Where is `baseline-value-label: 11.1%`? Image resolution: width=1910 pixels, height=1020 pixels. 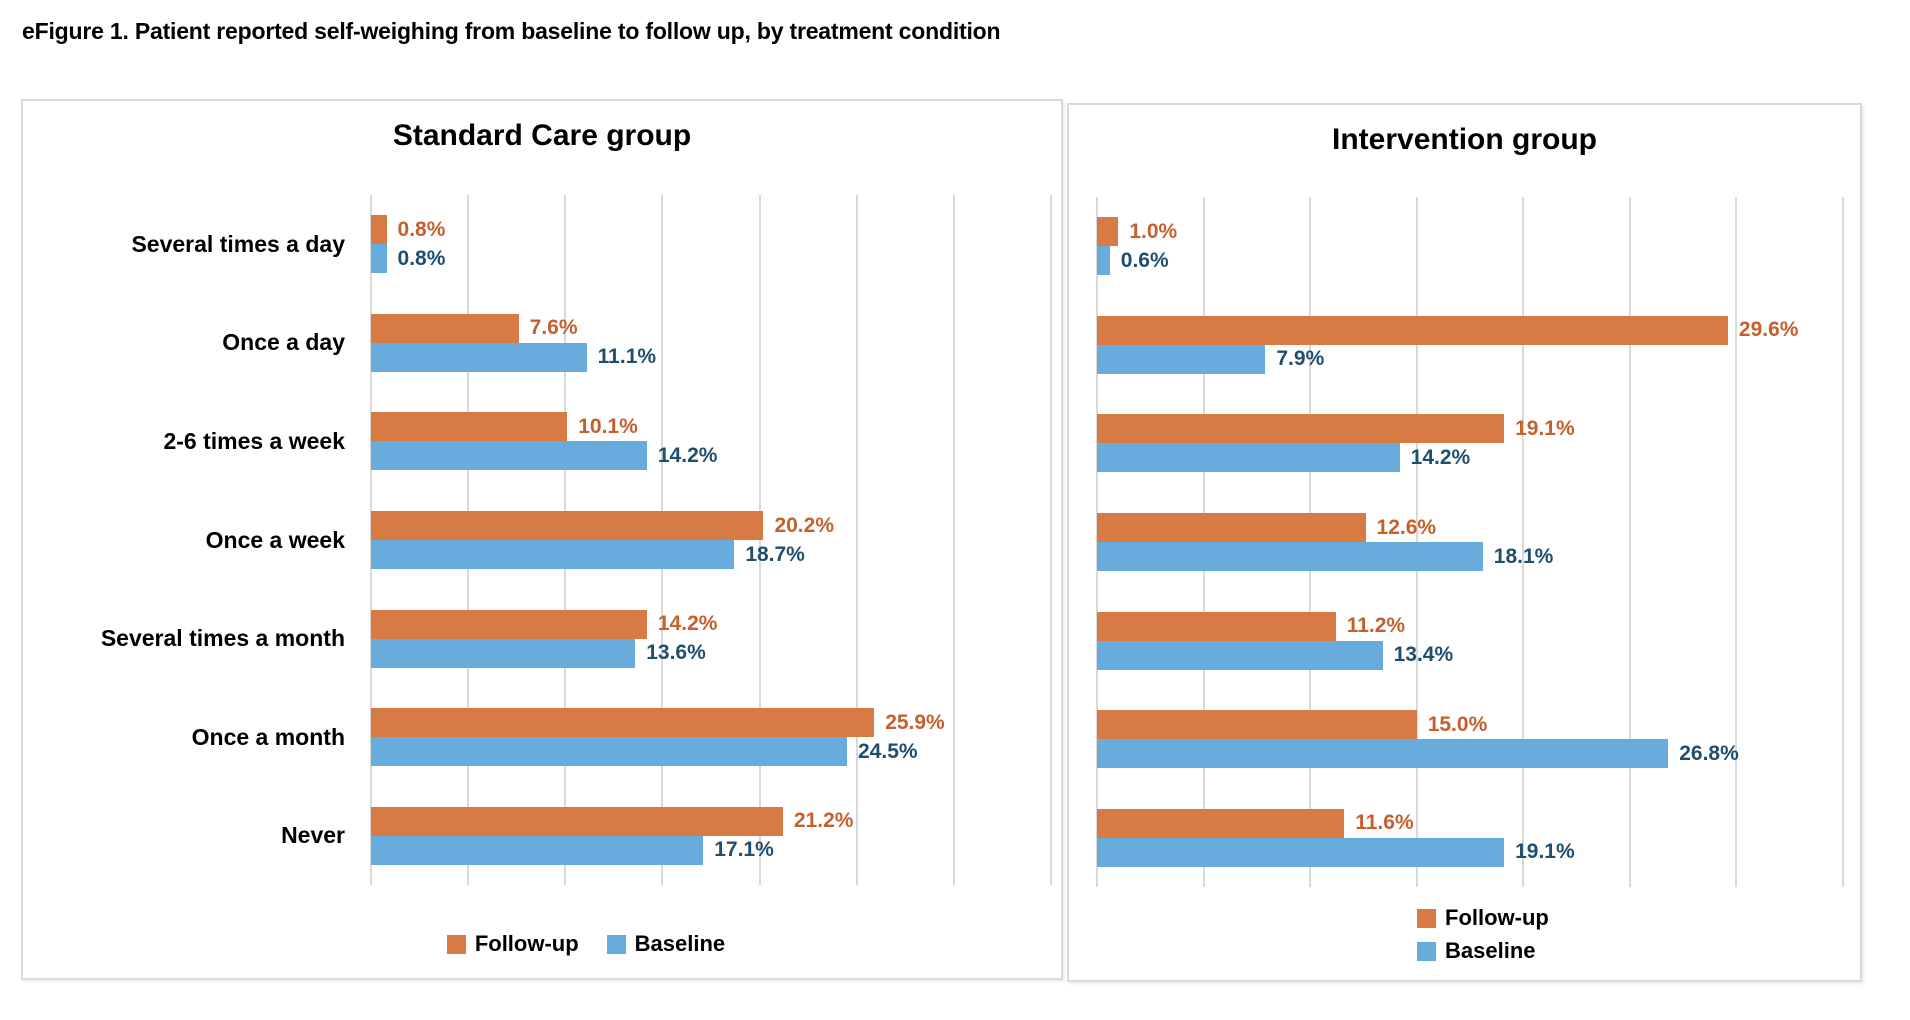 baseline-value-label: 11.1% is located at coordinates (627, 357).